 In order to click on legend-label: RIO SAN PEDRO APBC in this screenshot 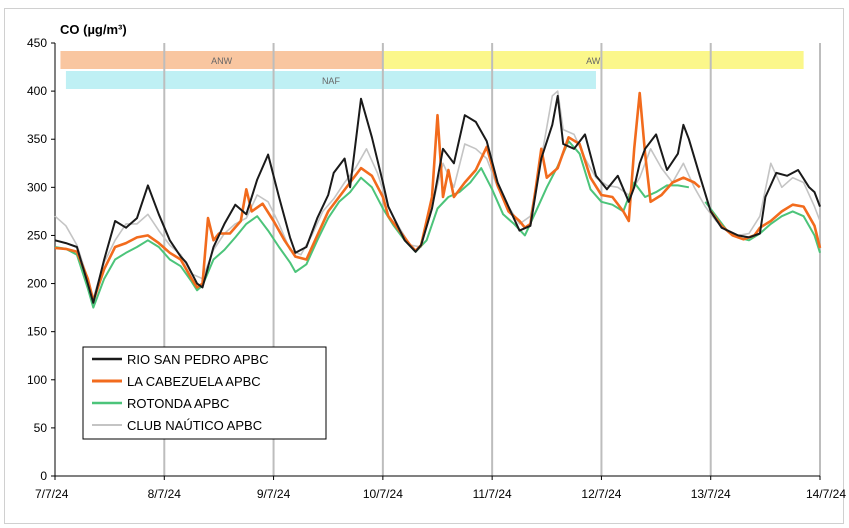, I will do `click(198, 359)`.